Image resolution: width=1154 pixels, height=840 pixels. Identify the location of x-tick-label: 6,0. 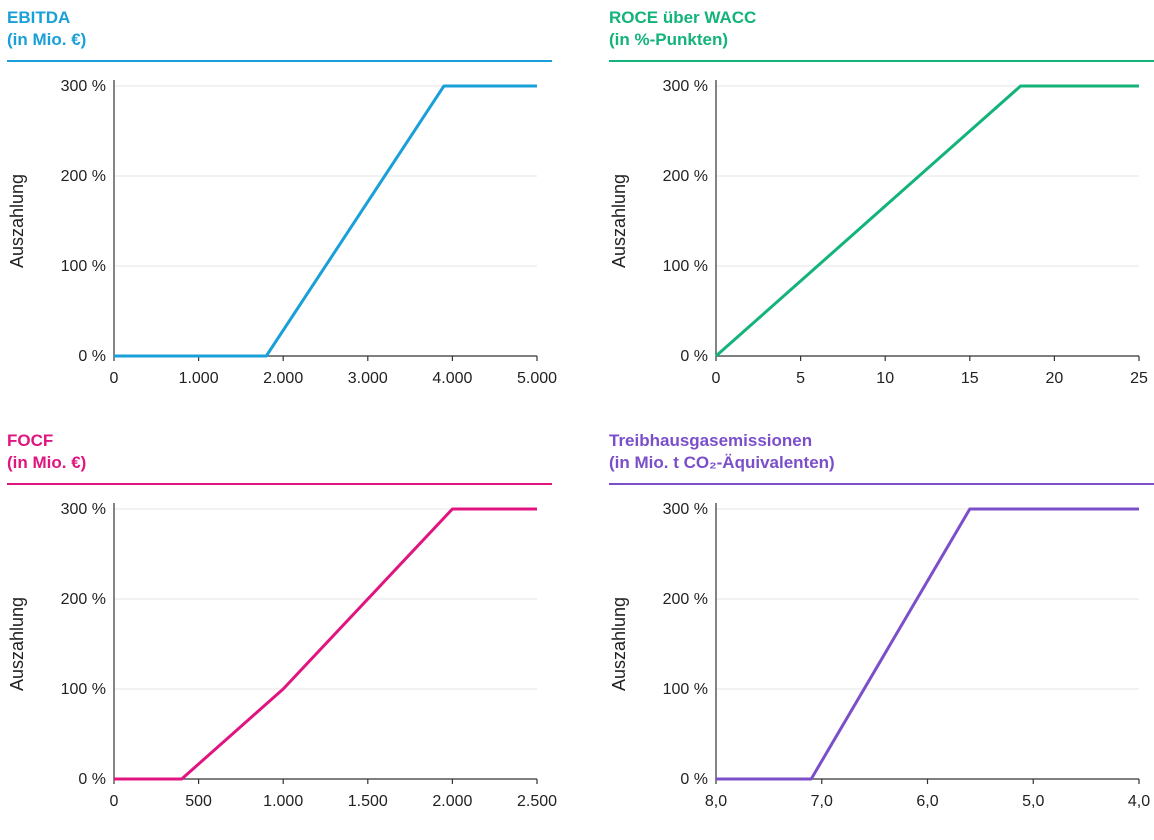
(927, 801).